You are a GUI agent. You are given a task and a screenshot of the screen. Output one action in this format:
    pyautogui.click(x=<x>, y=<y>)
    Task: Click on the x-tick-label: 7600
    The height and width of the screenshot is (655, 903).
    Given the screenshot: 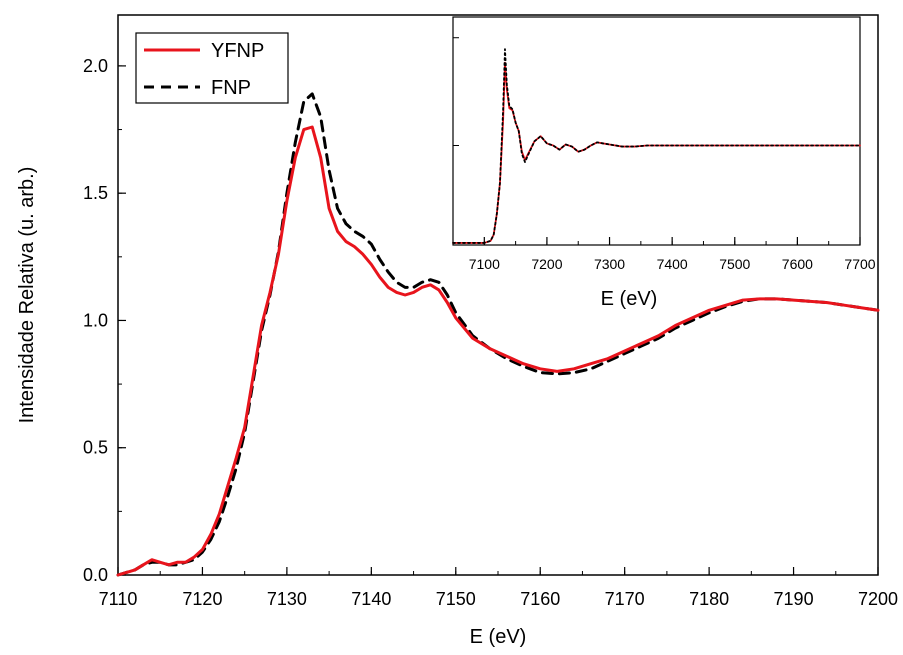 What is the action you would take?
    pyautogui.click(x=797, y=264)
    